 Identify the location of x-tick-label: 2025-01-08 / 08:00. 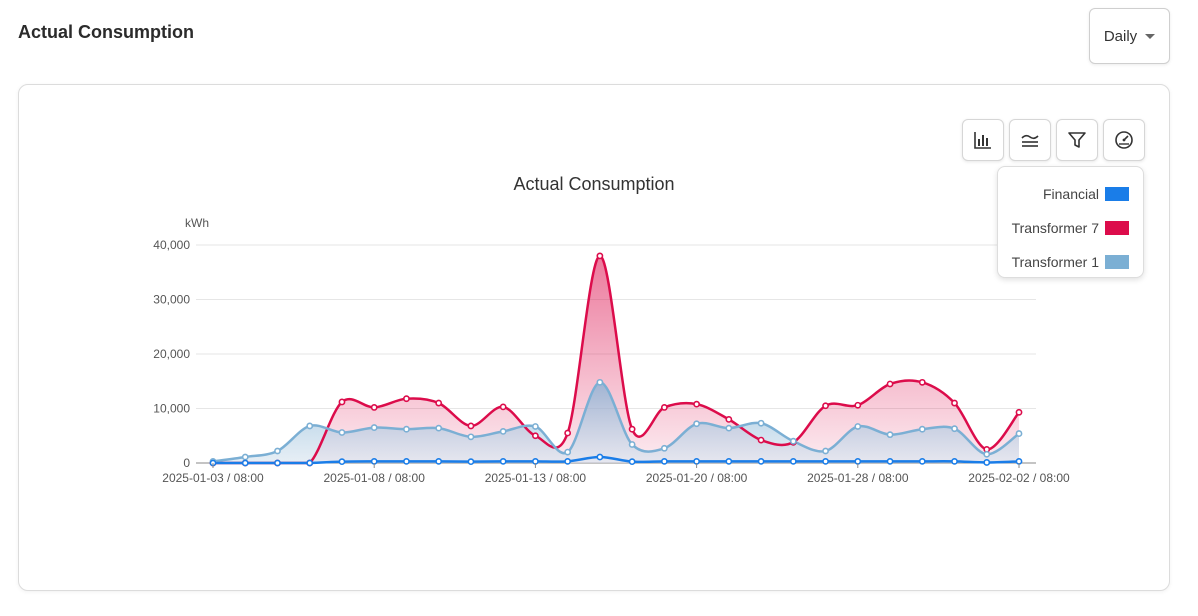
(374, 478).